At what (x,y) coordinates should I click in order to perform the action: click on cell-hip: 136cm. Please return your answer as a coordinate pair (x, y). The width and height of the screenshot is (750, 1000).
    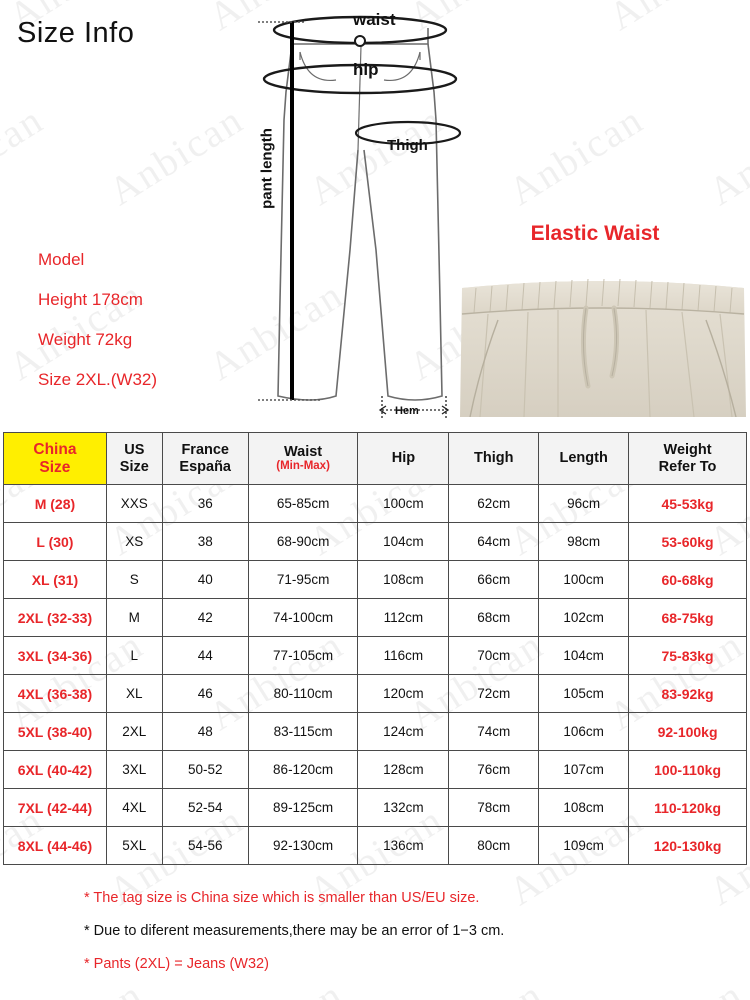
    Looking at the image, I should click on (403, 845).